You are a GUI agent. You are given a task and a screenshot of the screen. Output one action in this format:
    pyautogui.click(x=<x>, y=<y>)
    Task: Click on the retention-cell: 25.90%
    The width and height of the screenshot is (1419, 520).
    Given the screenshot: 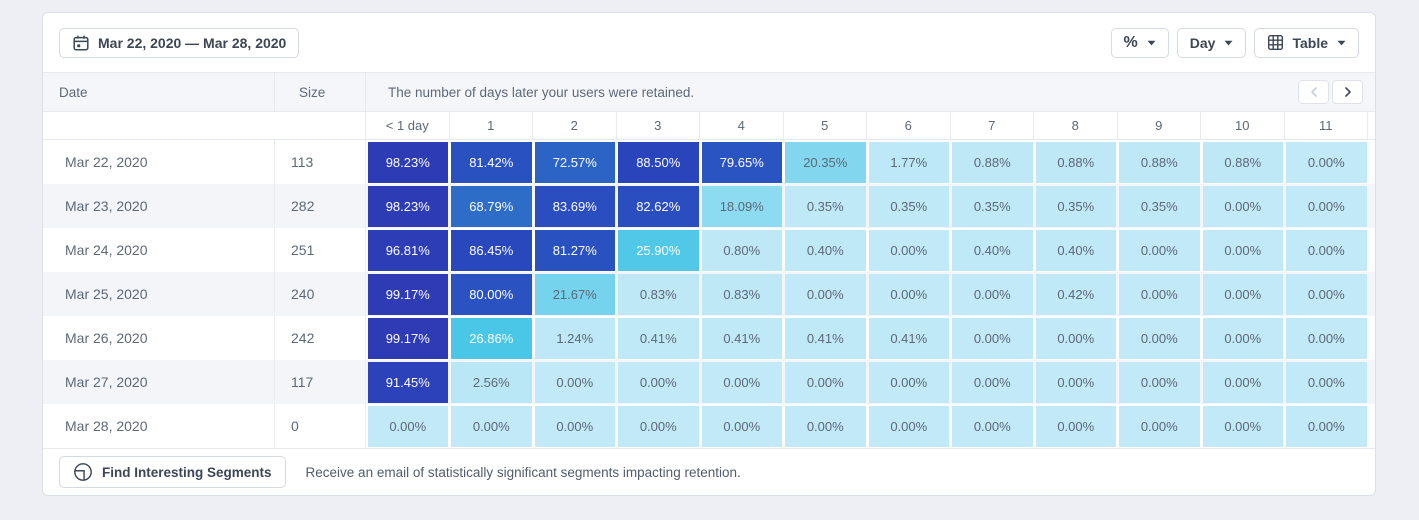 What is the action you would take?
    pyautogui.click(x=658, y=250)
    